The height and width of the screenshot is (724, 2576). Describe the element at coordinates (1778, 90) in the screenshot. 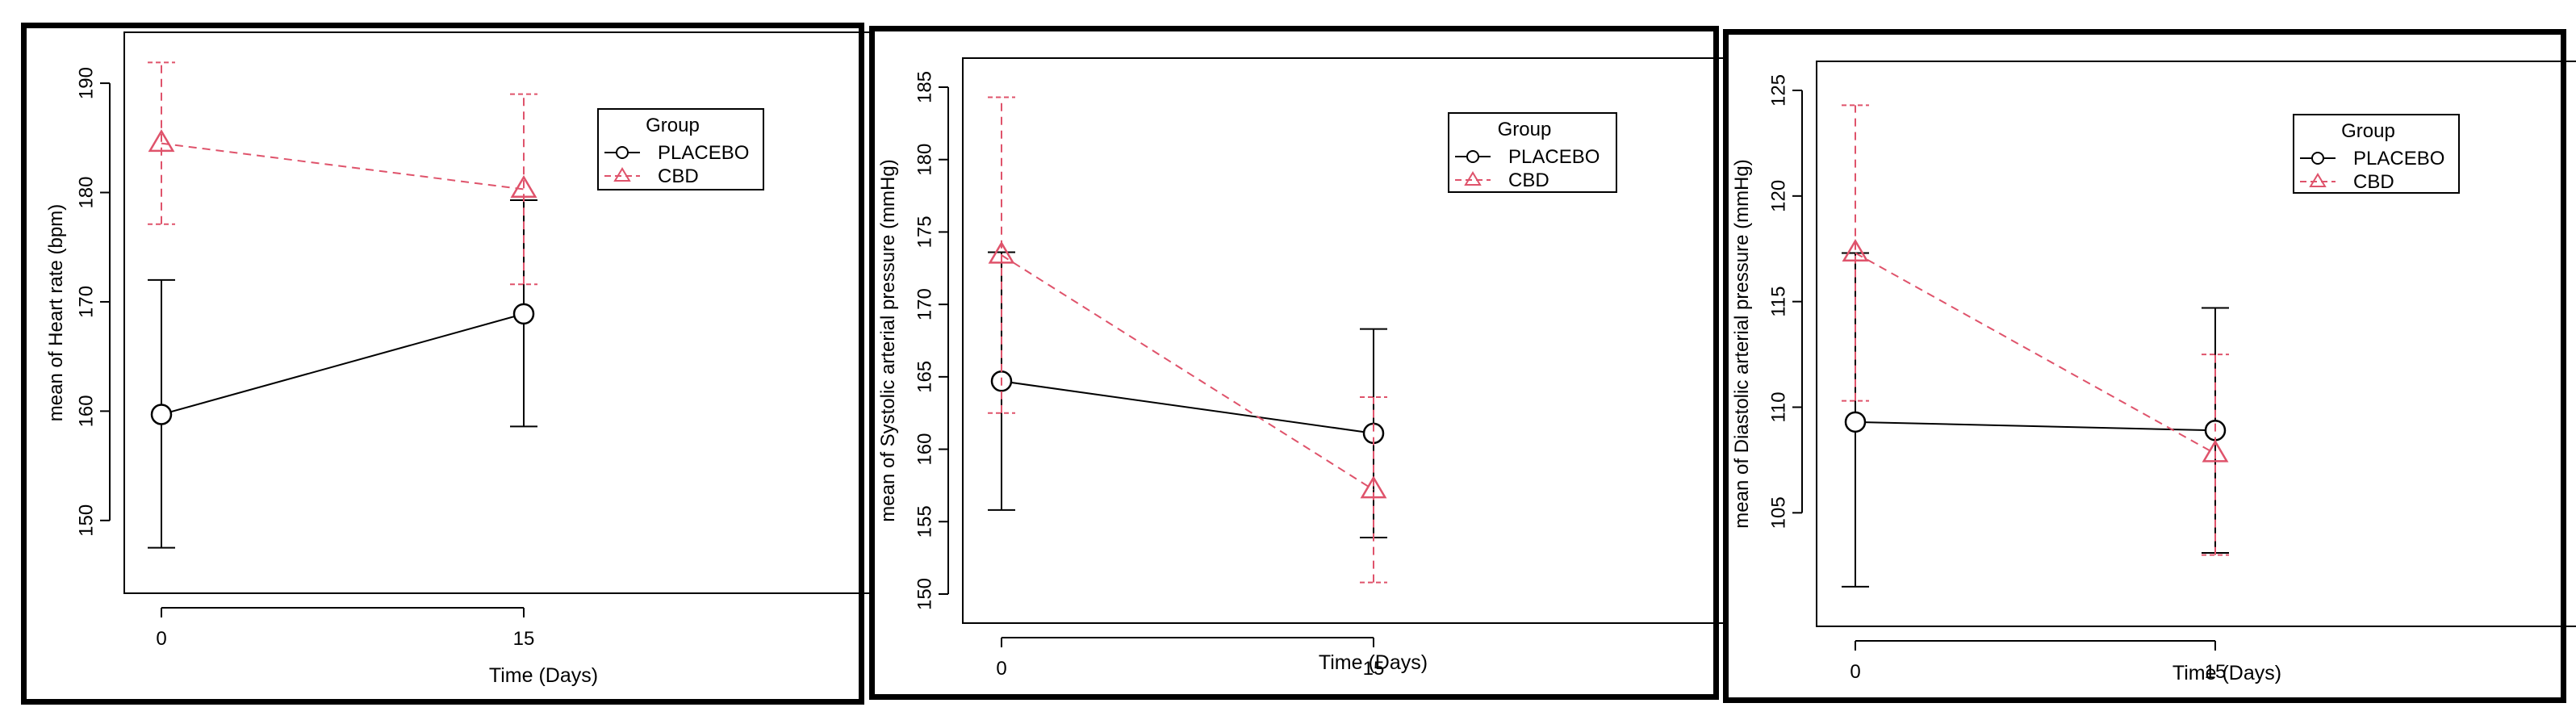

I see `y-tick-label: 125` at that location.